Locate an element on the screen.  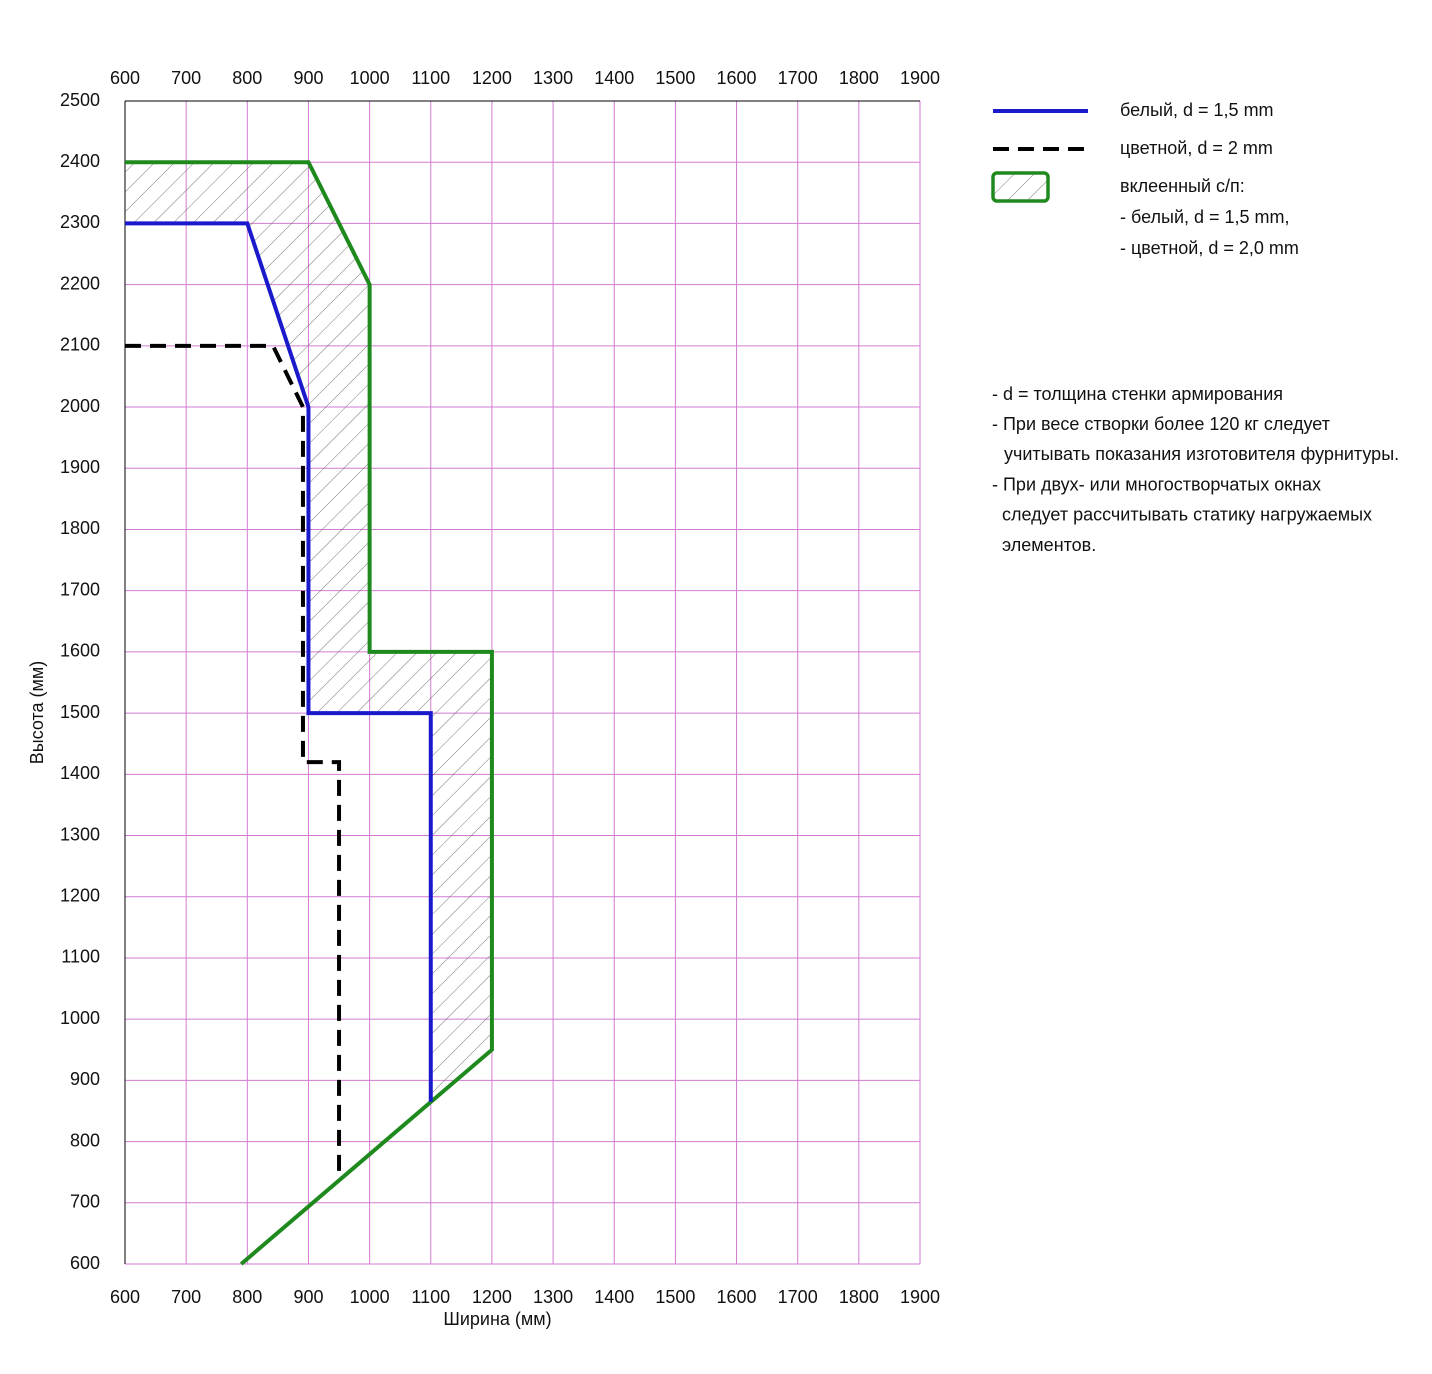
y-tick-label: 1700 is located at coordinates (80, 589).